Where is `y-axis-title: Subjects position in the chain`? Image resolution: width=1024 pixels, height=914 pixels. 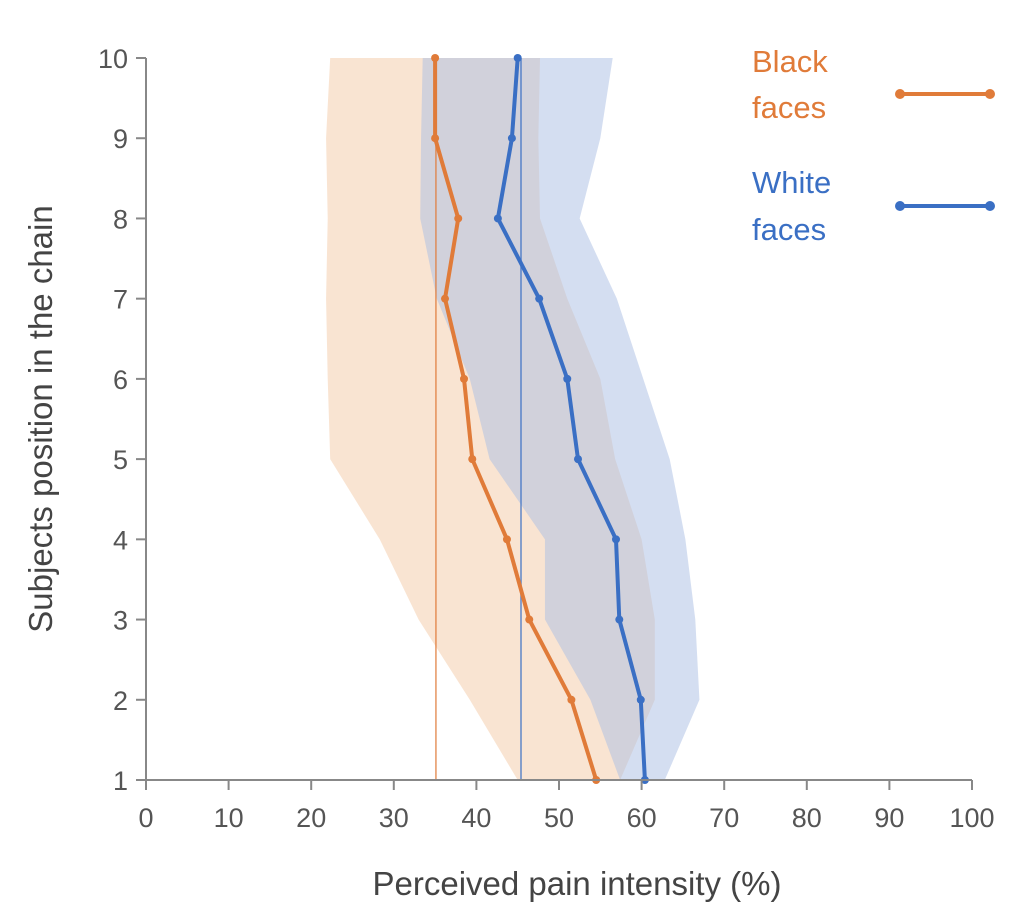 y-axis-title: Subjects position in the chain is located at coordinates (40, 418).